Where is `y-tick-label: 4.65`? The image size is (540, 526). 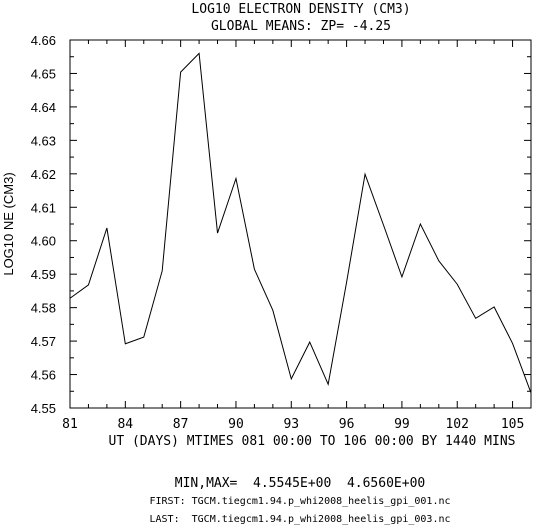
y-tick-label: 4.65 is located at coordinates (43, 73).